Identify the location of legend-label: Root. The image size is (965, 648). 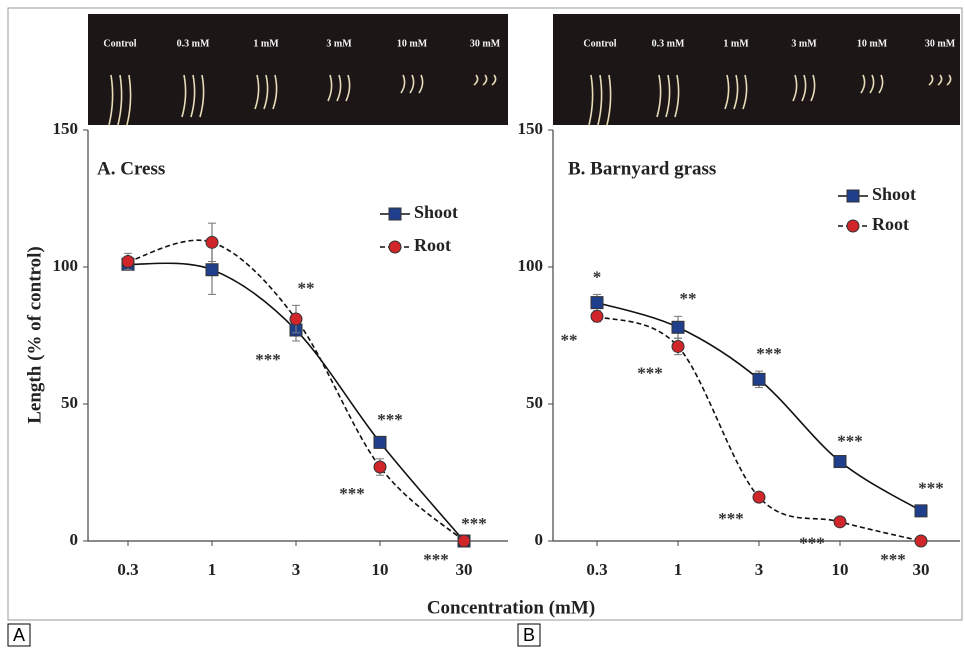
(890, 224).